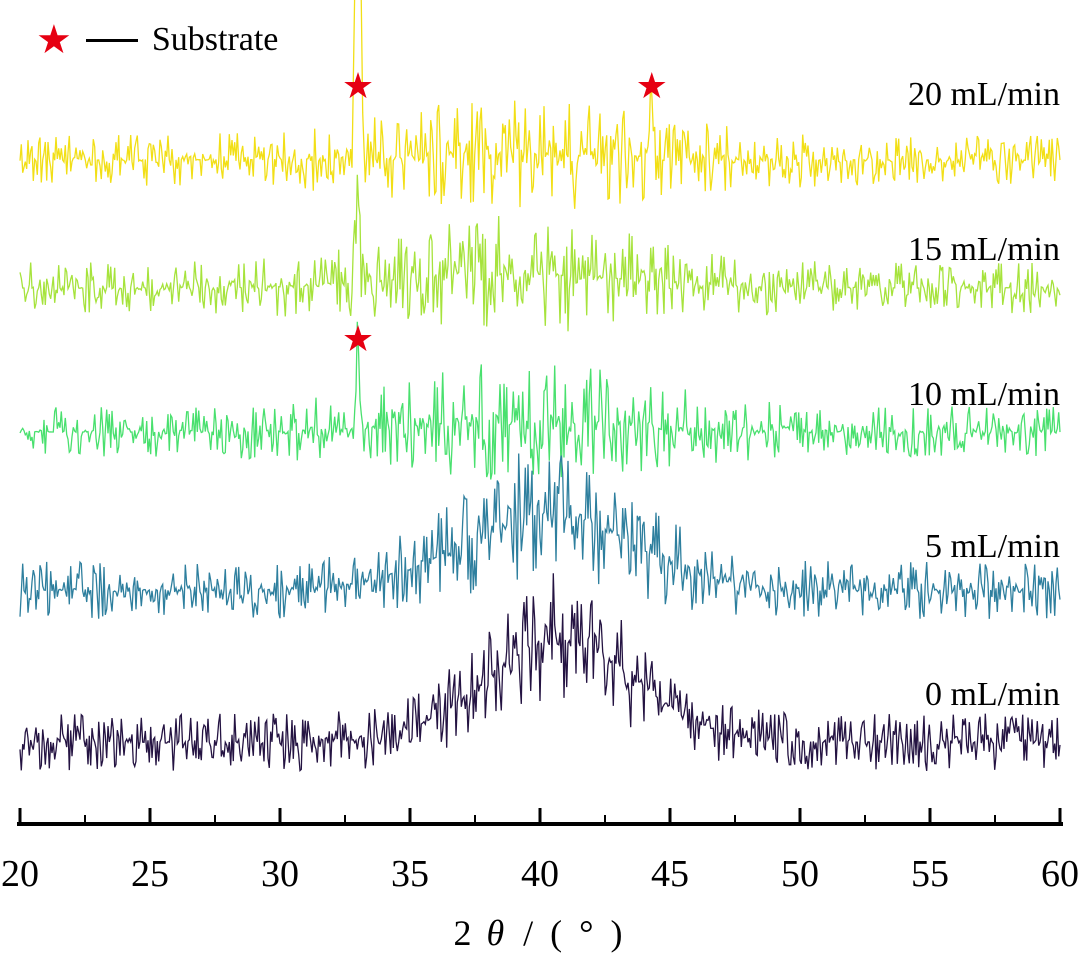 Image resolution: width=1080 pixels, height=967 pixels. Describe the element at coordinates (800, 874) in the screenshot. I see `x-tick-50: 50` at that location.